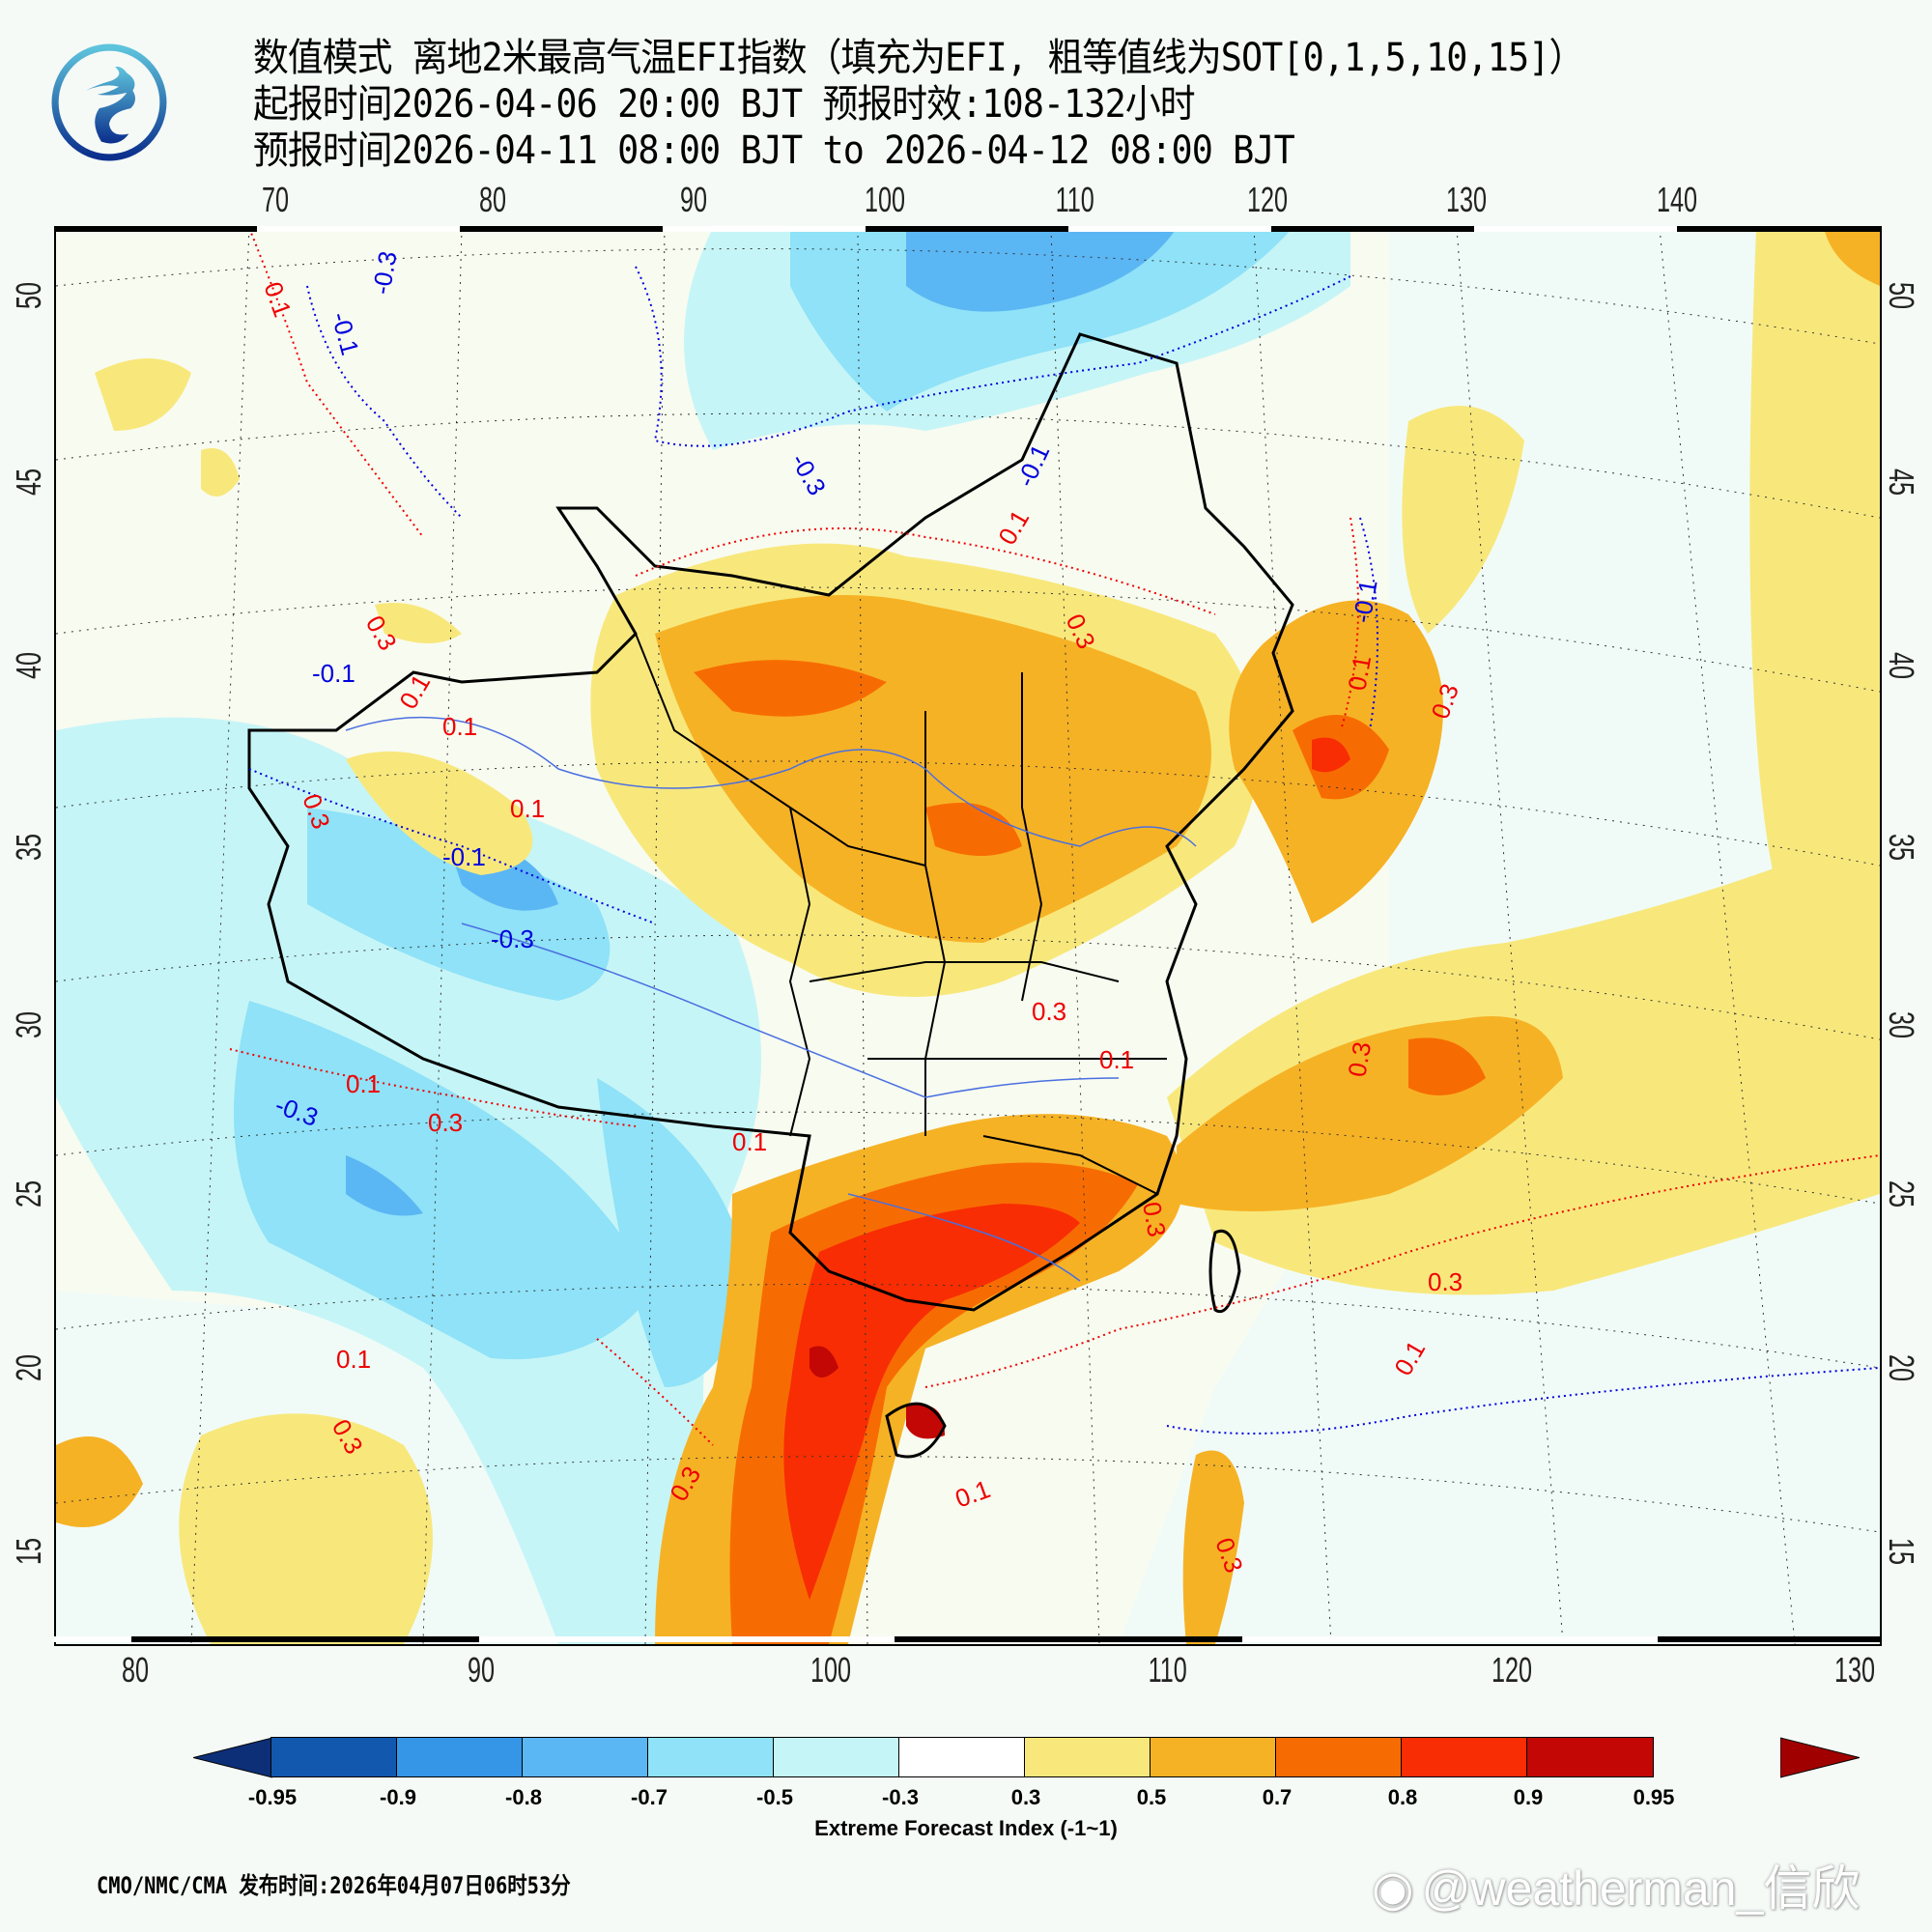 The width and height of the screenshot is (1932, 1932). Describe the element at coordinates (1905, 966) in the screenshot. I see `right-latitude-axis: 50 45 40 35 30 25 20 15` at that location.